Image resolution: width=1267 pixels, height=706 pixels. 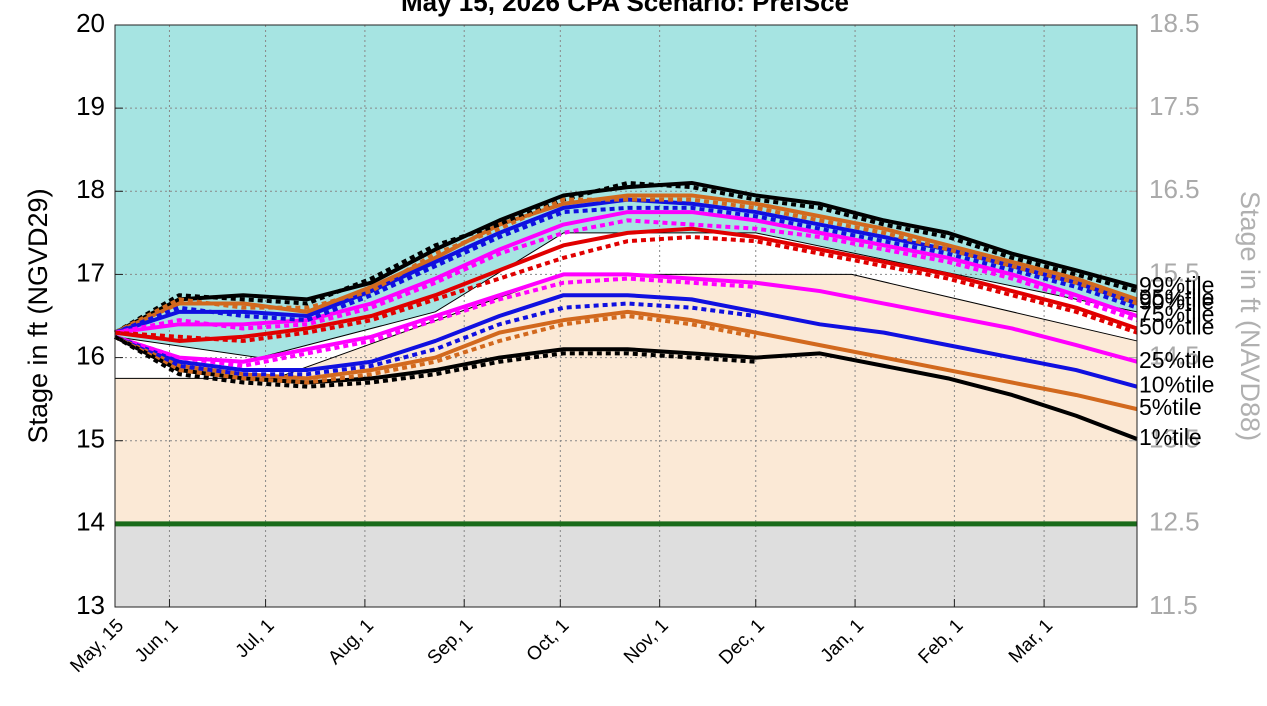 What do you see at coordinates (351, 642) in the screenshot?
I see `x-tick-label: Aug, 1` at bounding box center [351, 642].